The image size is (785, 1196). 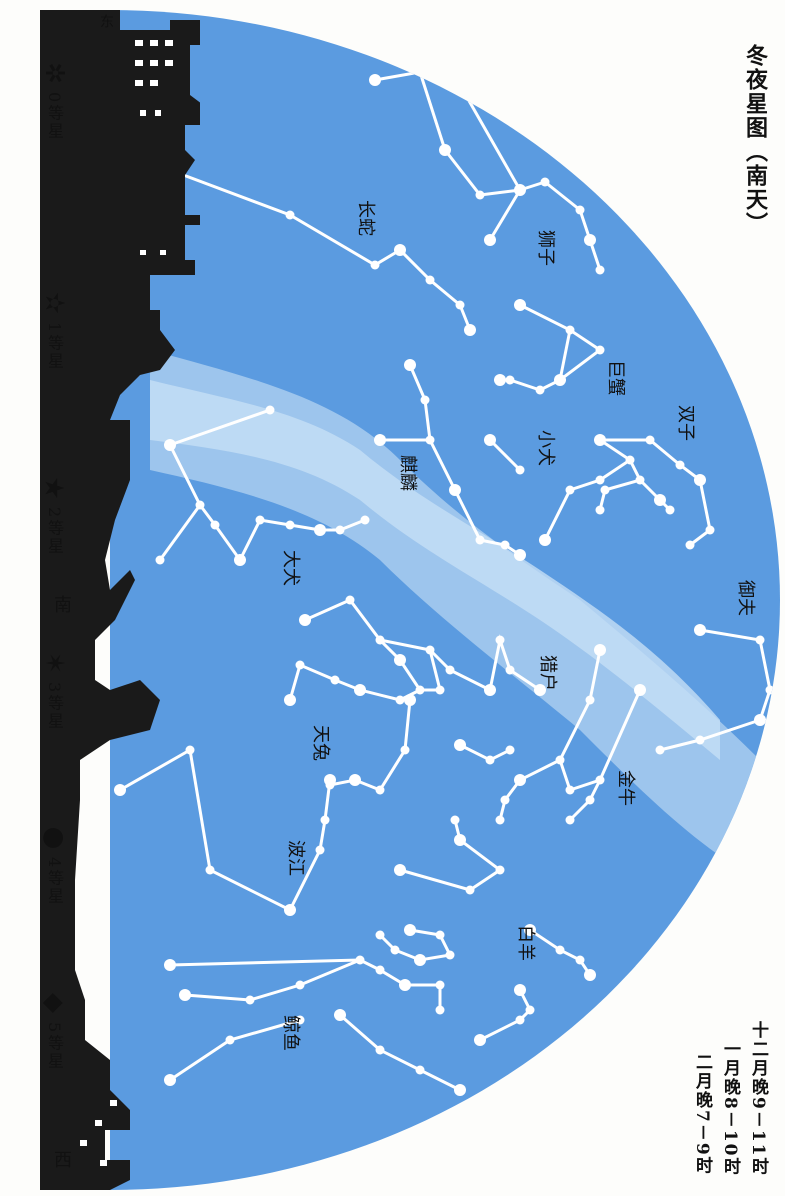 What do you see at coordinates (61, 1159) in the screenshot?
I see `direction-west: 西` at bounding box center [61, 1159].